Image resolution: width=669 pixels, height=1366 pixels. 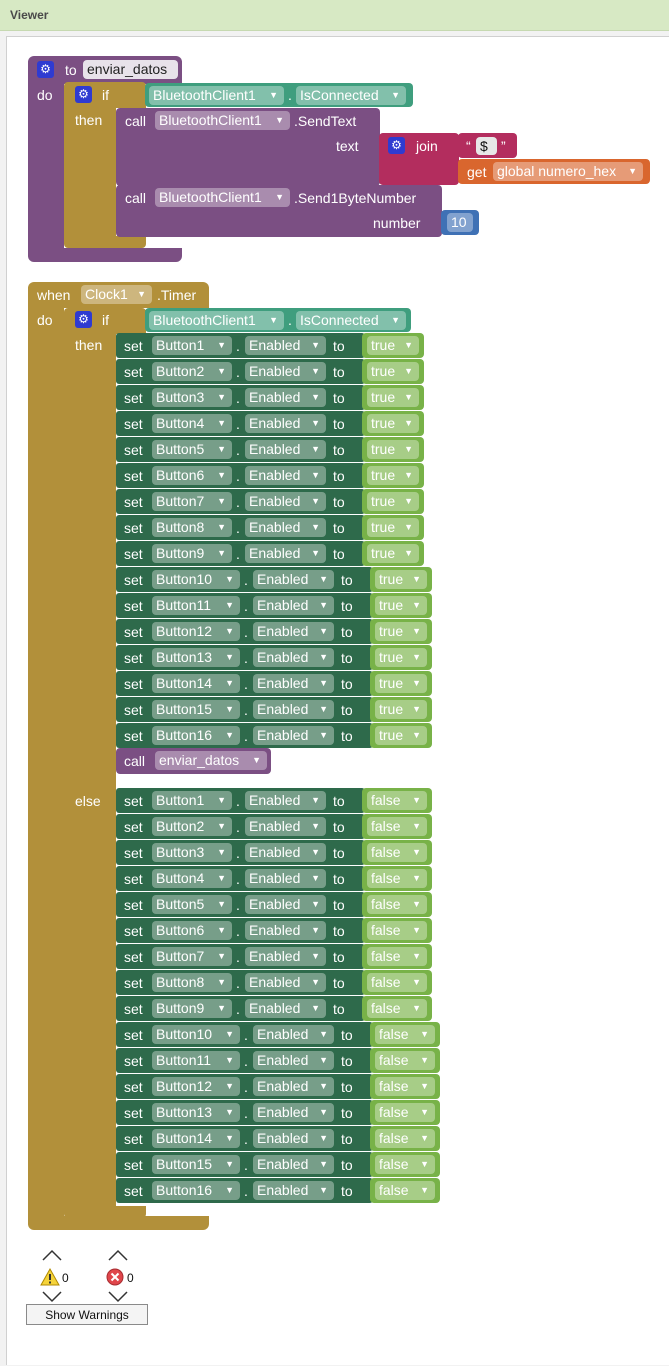 What do you see at coordinates (196, 1086) in the screenshot?
I see `component-dropdown: Button12 ▼` at bounding box center [196, 1086].